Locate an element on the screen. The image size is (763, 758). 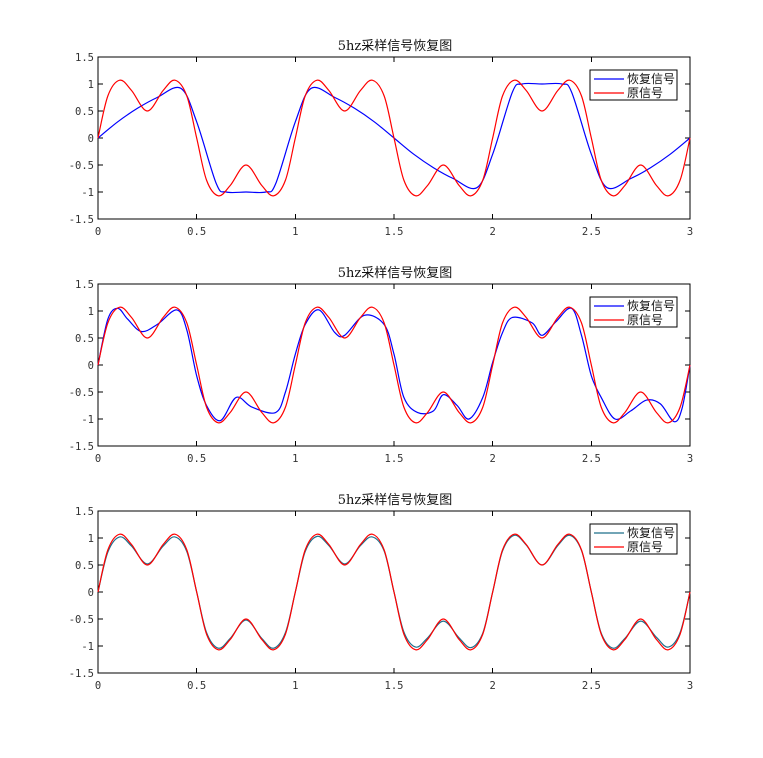
legend-label-1-1: 原信号 is located at coordinates (645, 93).